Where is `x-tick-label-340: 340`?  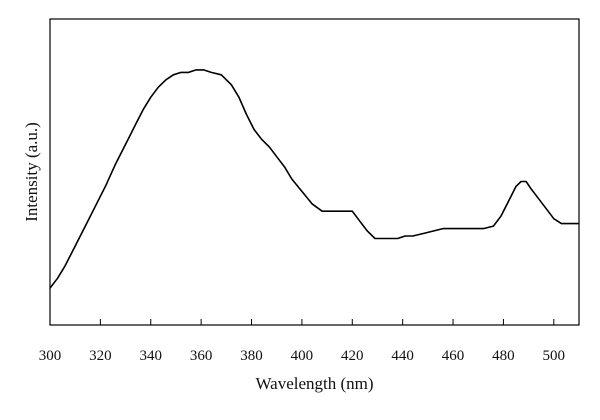
x-tick-label-340: 340 is located at coordinates (151, 356).